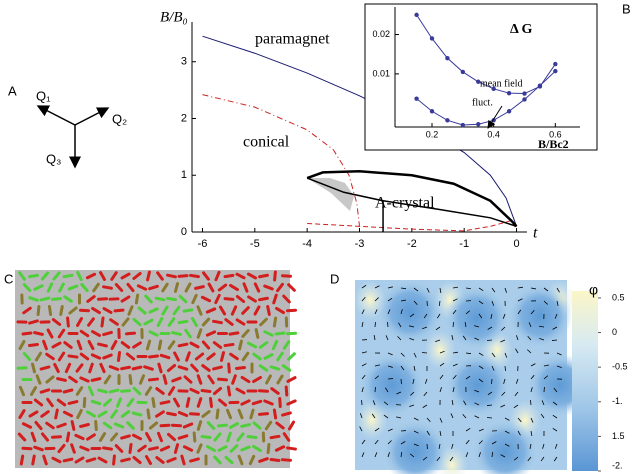  I want to click on series-line, so click(281, 160).